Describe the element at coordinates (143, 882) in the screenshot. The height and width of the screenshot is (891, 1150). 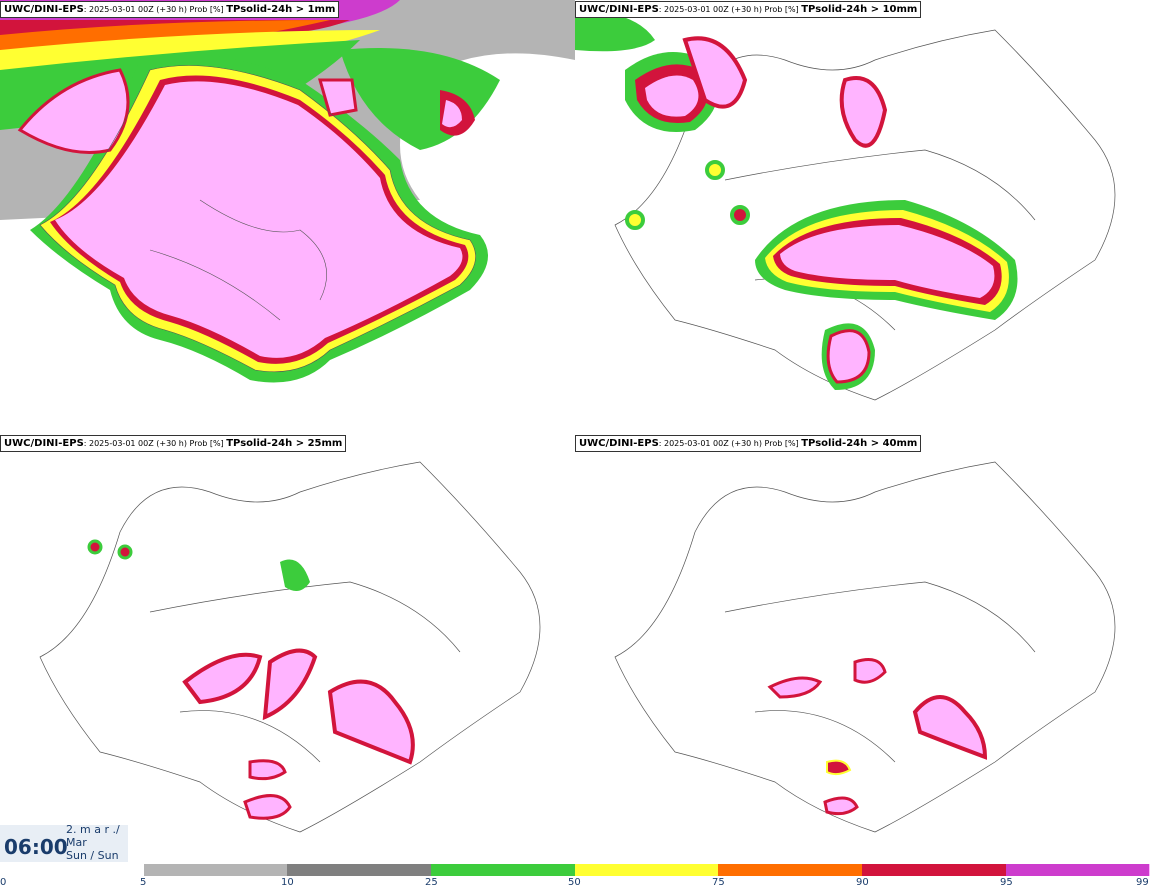
I see `colorbar-tick: 5` at that location.